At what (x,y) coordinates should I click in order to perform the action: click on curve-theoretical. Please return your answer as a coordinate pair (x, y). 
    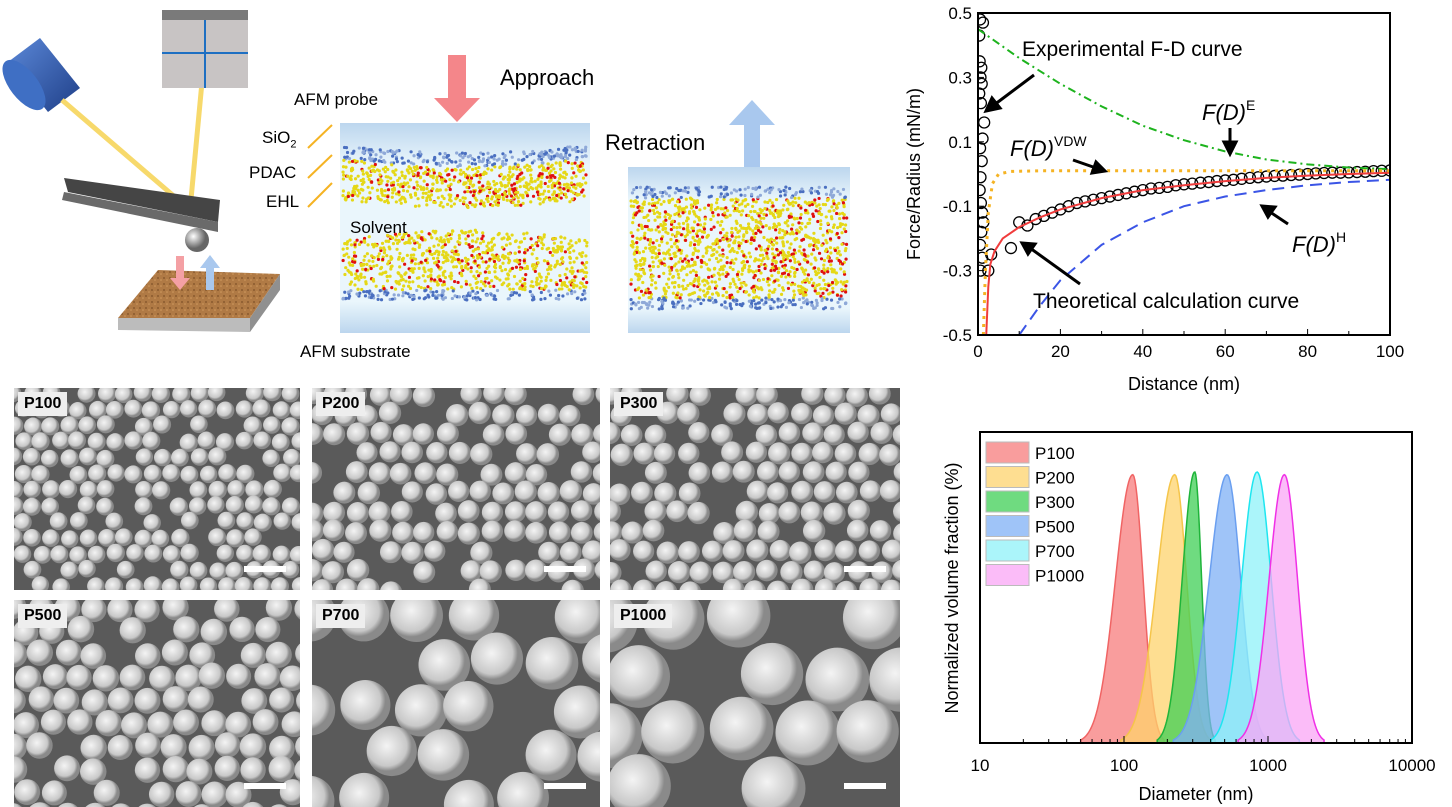
    Looking at the image, I should click on (1187, 253).